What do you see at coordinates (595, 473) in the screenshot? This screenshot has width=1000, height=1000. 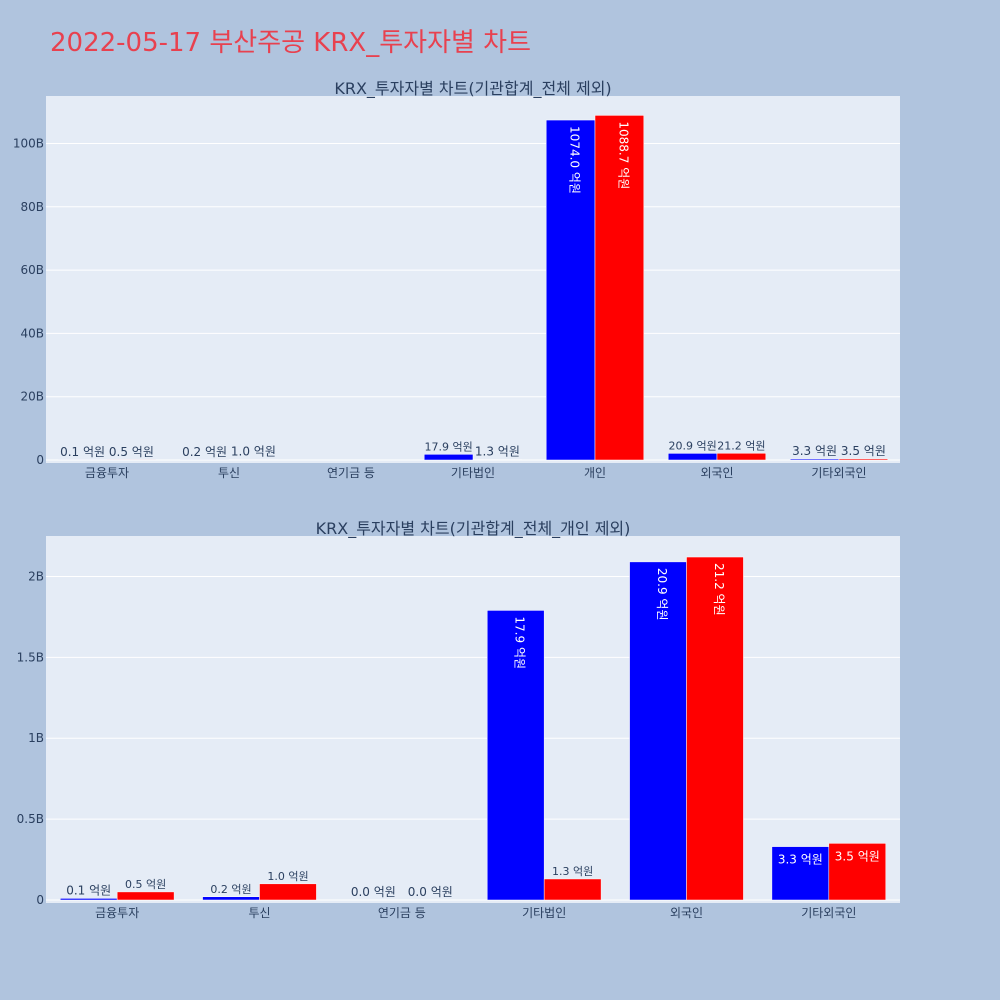 I see `x-tick-label: 개인` at bounding box center [595, 473].